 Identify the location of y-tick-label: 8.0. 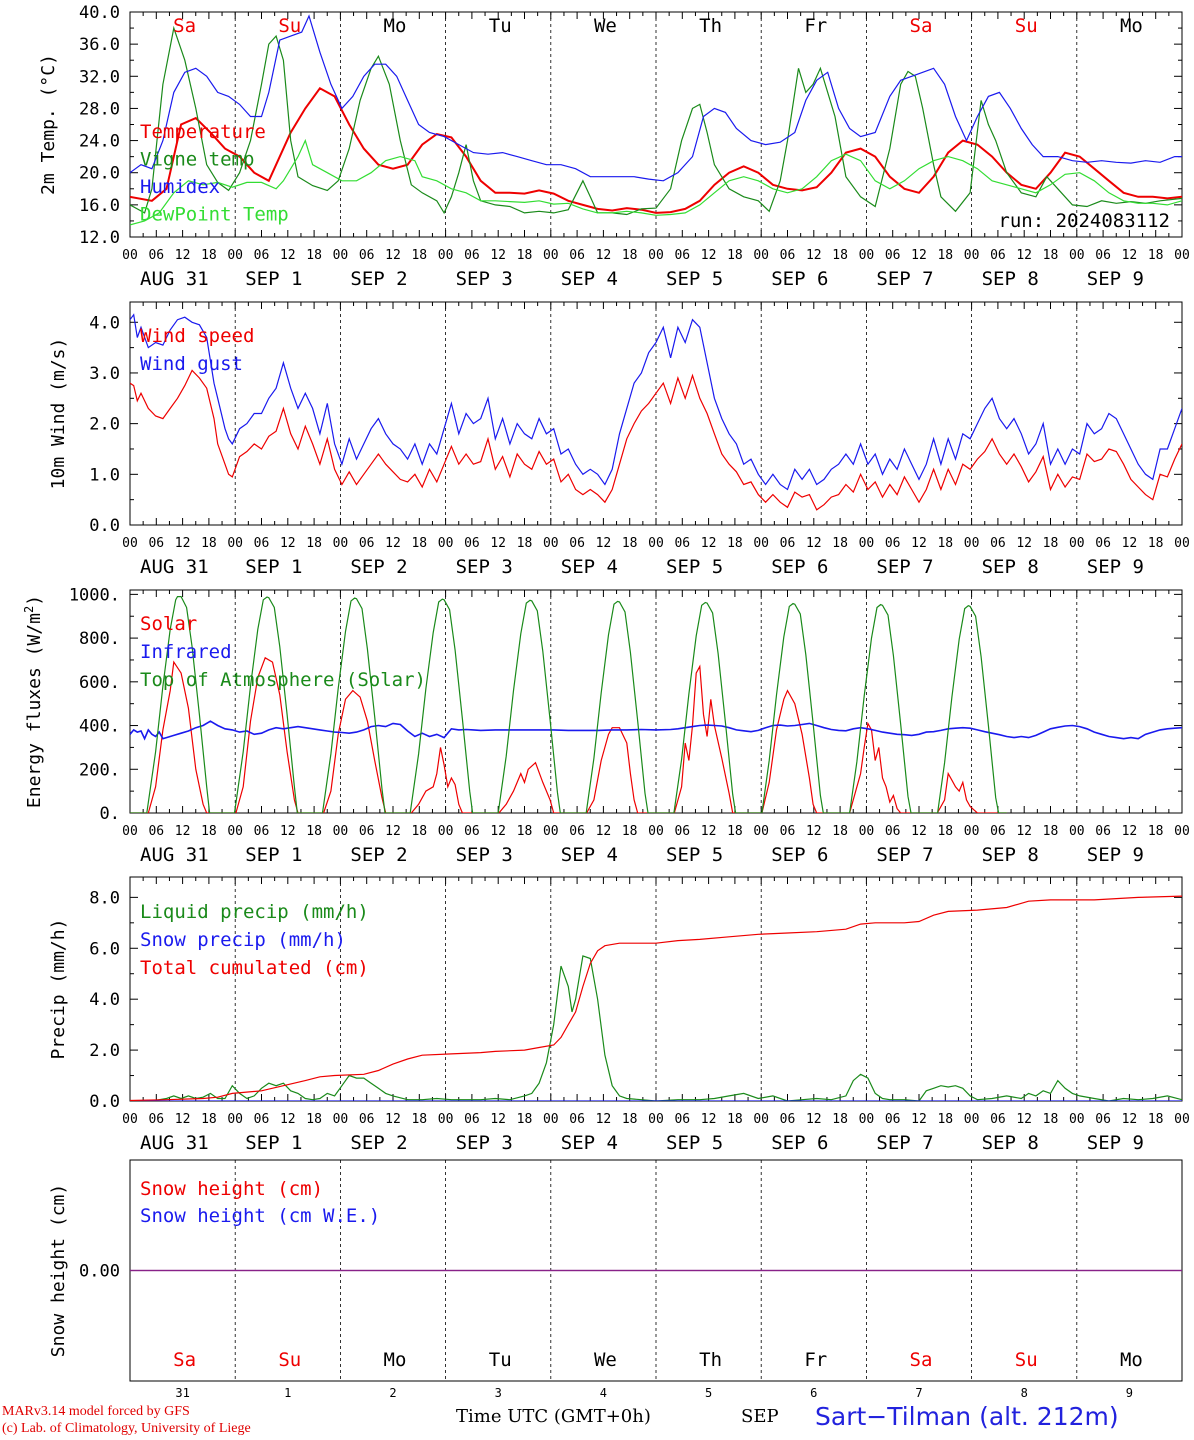
(104, 898).